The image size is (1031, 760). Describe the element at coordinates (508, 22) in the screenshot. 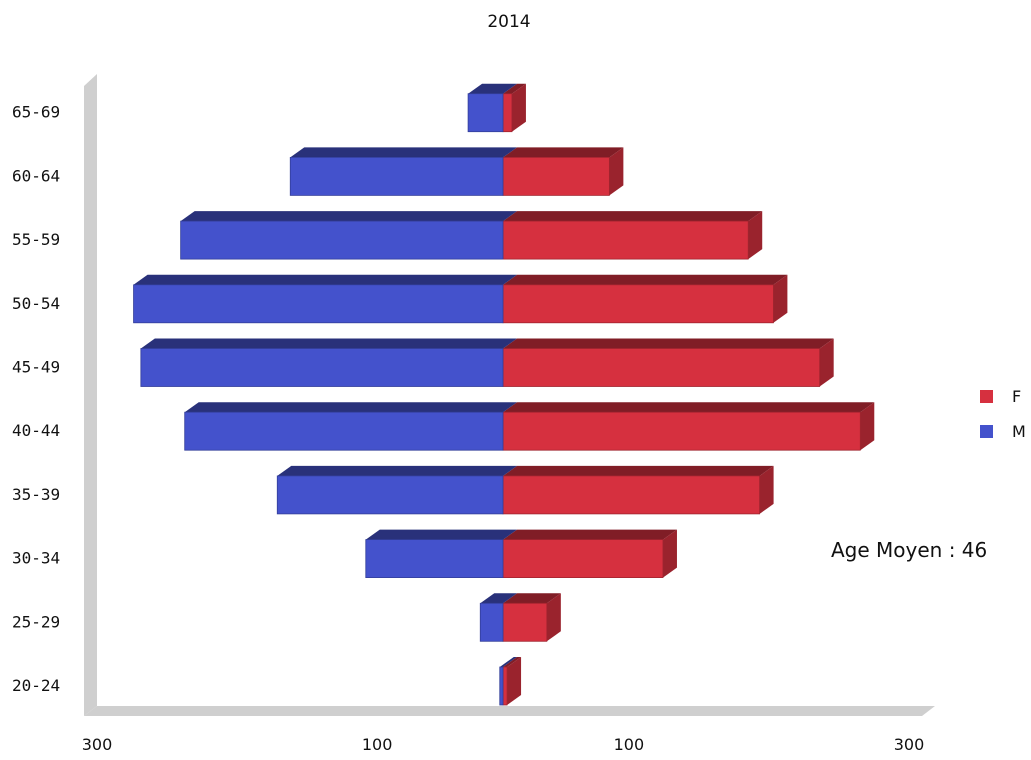

I see `chart-title: 2014` at that location.